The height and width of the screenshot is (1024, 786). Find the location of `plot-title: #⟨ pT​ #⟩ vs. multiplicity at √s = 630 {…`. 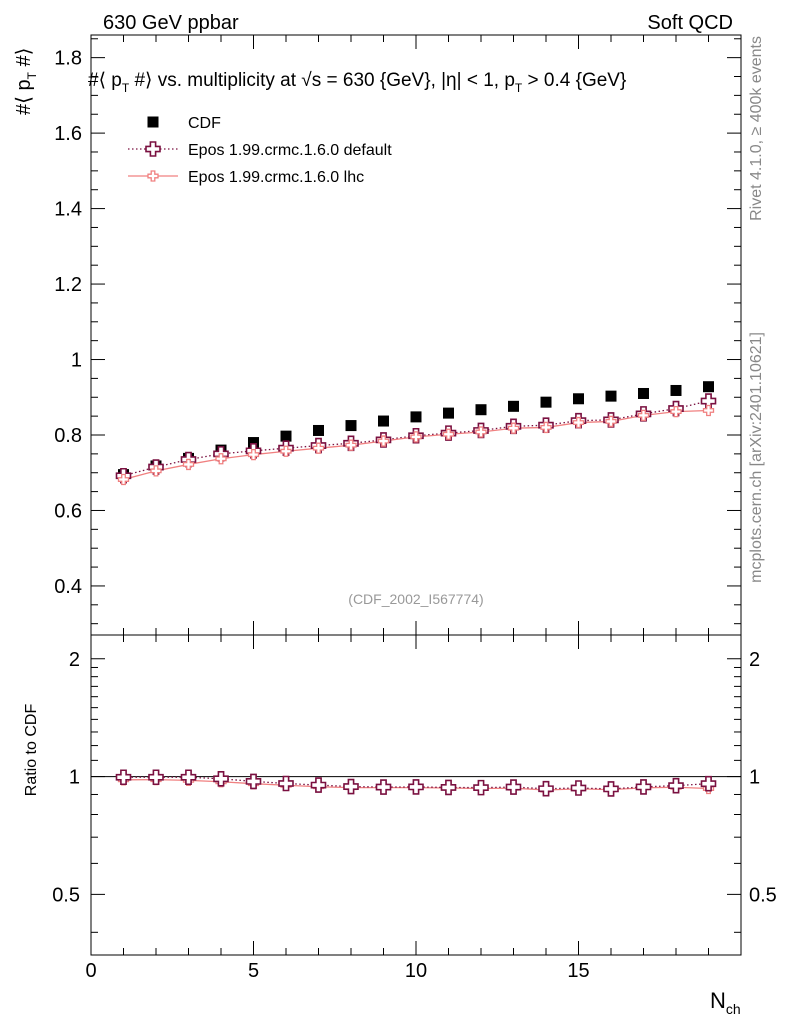

plot-title: #⟨ pT​ #⟩ vs. multiplicity at √s = 630 {… is located at coordinates (357, 82).